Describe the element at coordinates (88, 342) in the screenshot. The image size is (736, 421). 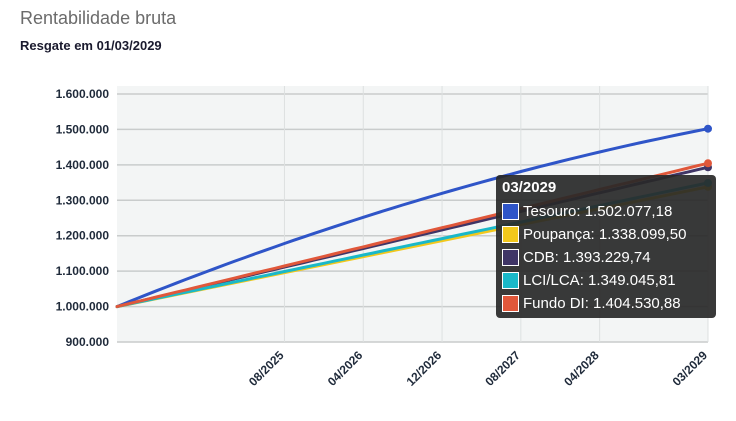
I see `y-tick-label: 900.000` at that location.